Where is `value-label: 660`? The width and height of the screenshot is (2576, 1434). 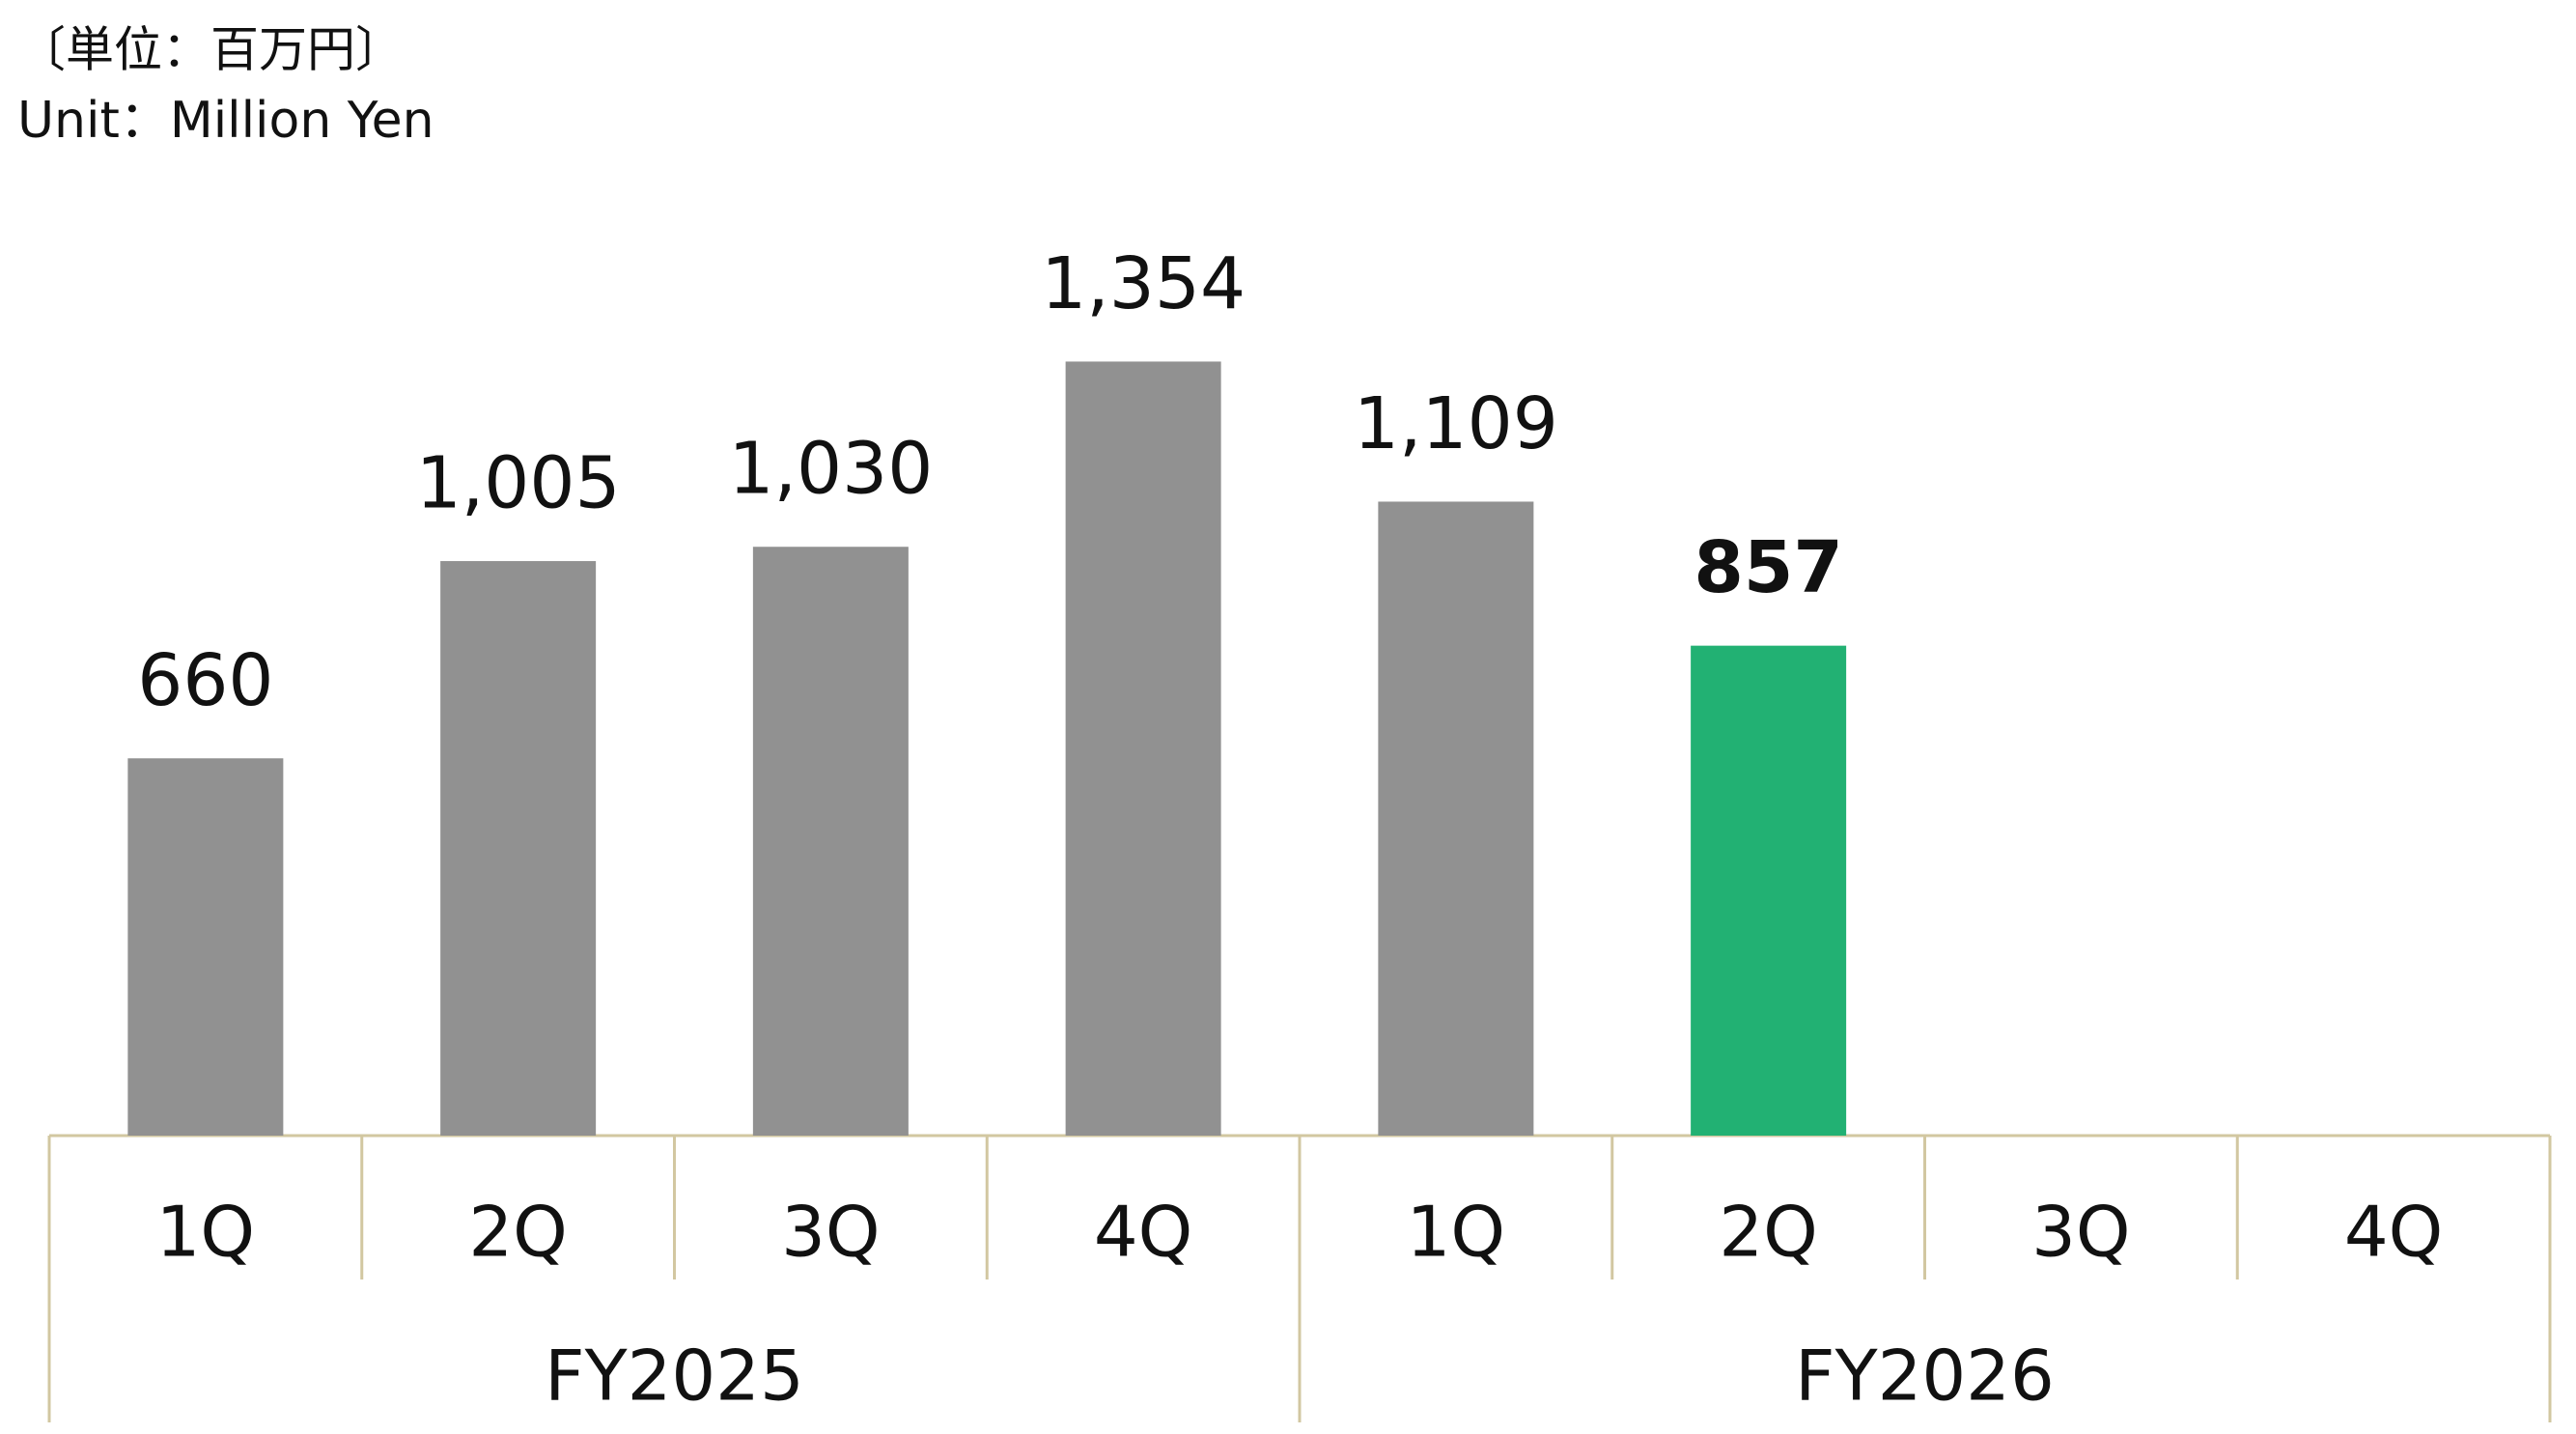 value-label: 660 is located at coordinates (205, 681).